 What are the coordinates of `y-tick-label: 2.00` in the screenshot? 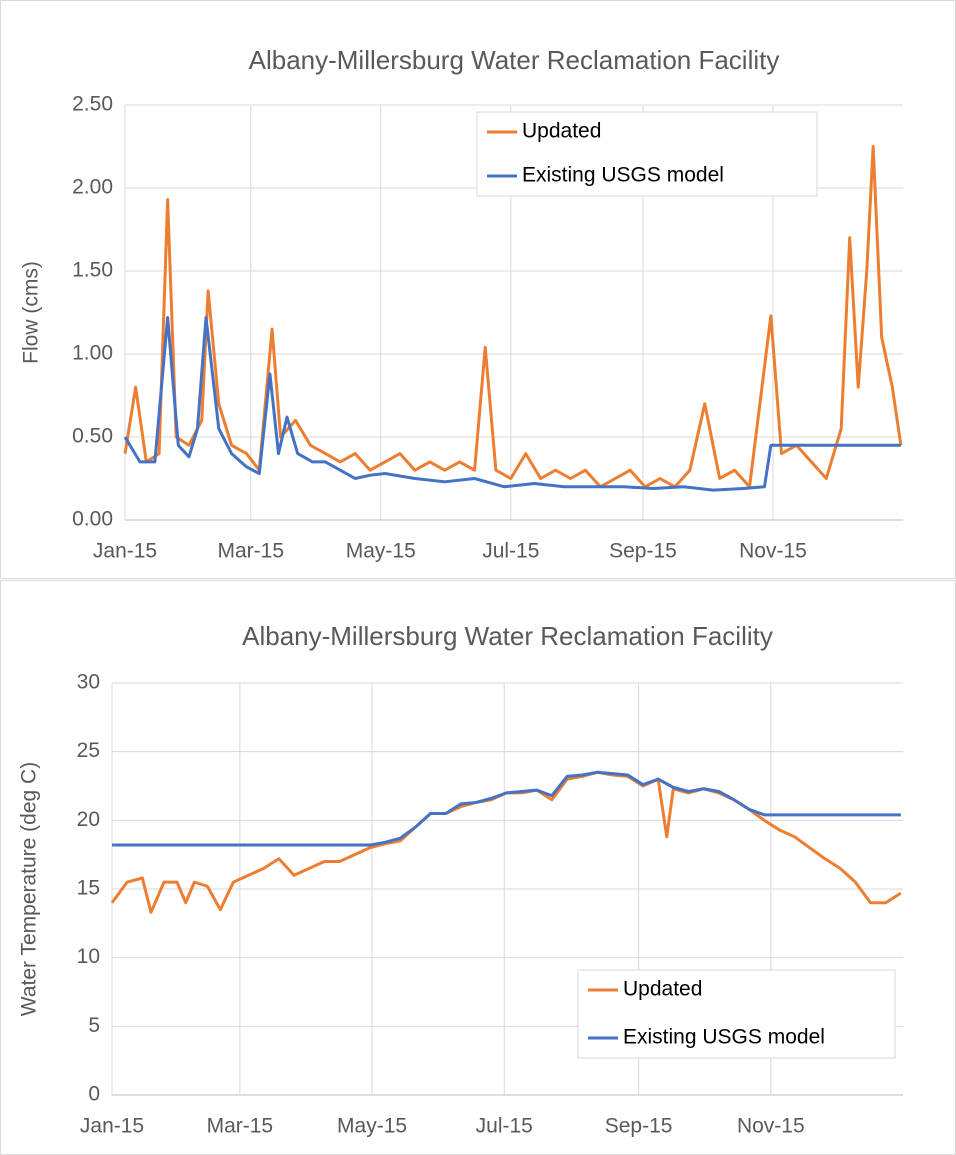 It's located at (92, 187).